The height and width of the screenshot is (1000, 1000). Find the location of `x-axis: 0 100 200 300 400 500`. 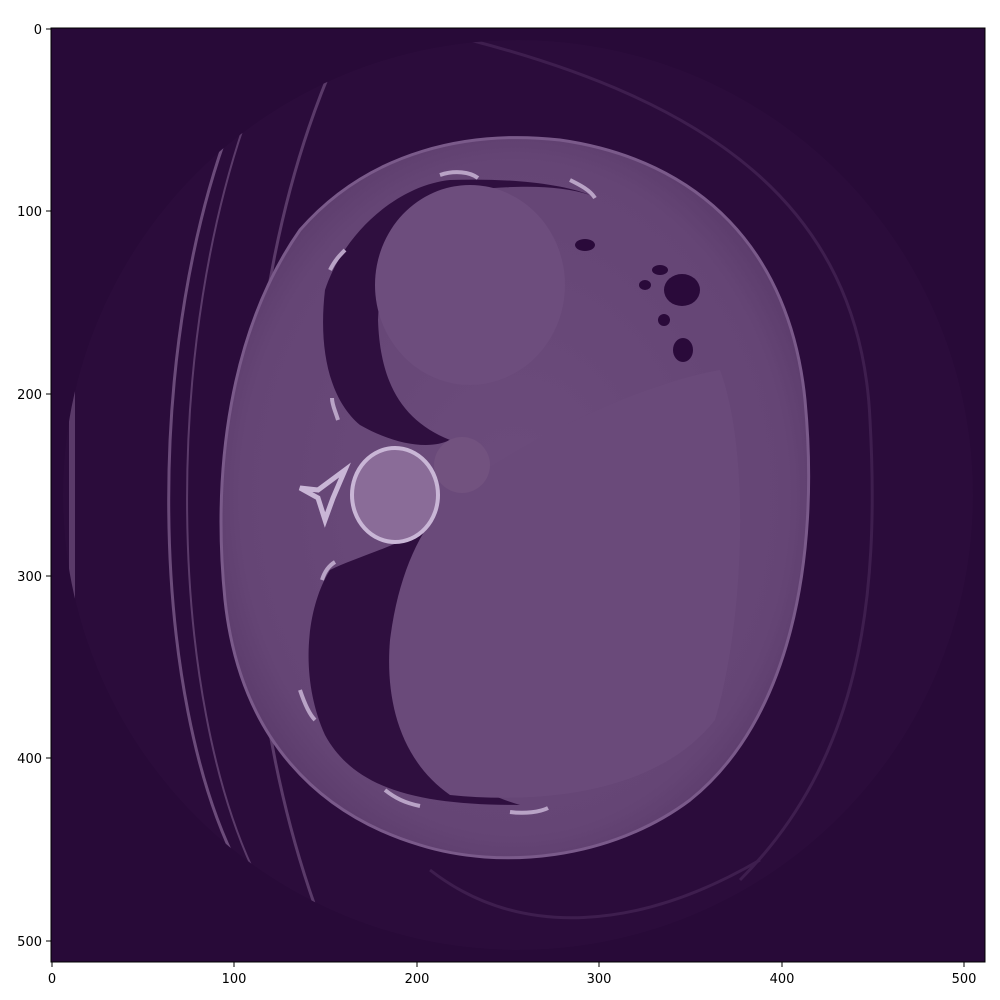

x-axis: 0 100 200 300 400 500 is located at coordinates (512, 974).